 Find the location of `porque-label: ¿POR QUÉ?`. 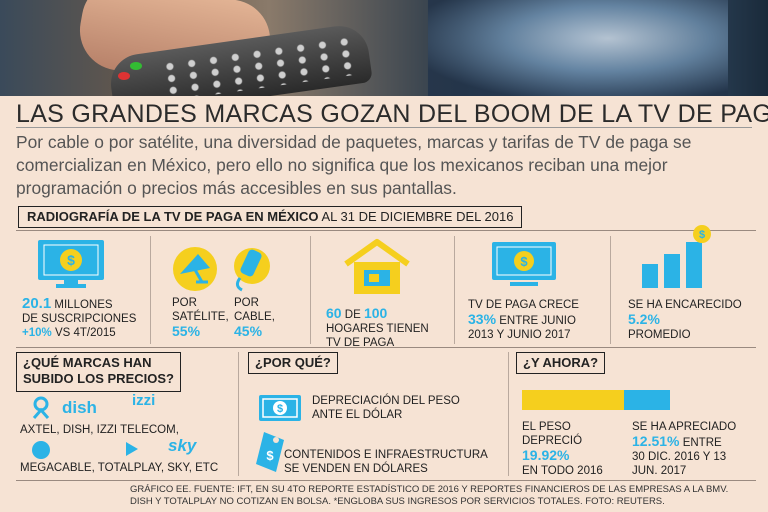

porque-label: ¿POR QUÉ? is located at coordinates (293, 363).